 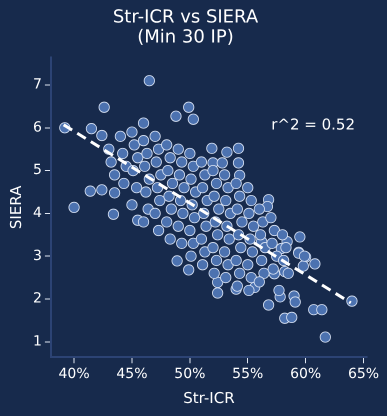 I want to click on annotation: r^2 = 0.52, so click(x=313, y=124).